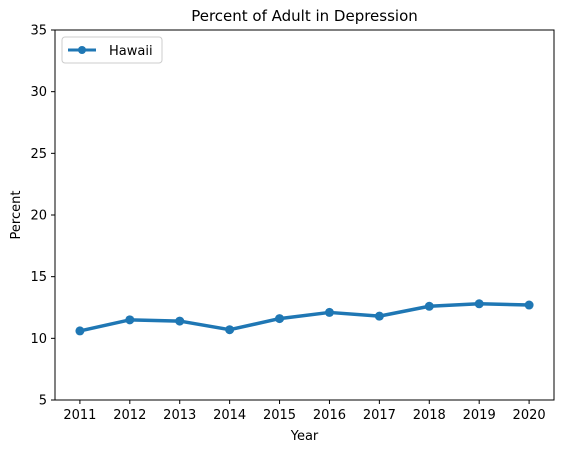 The height and width of the screenshot is (453, 563). What do you see at coordinates (429, 415) in the screenshot?
I see `x-tick-label: 2018` at bounding box center [429, 415].